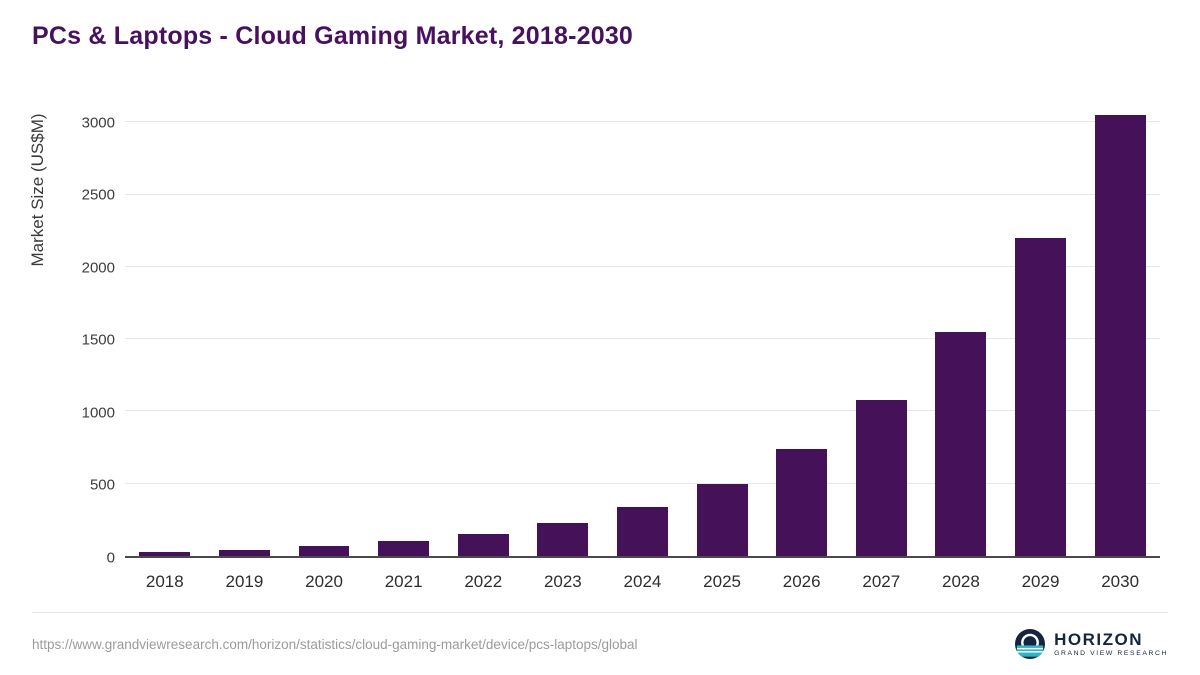  I want to click on bar-2030, so click(1120, 335).